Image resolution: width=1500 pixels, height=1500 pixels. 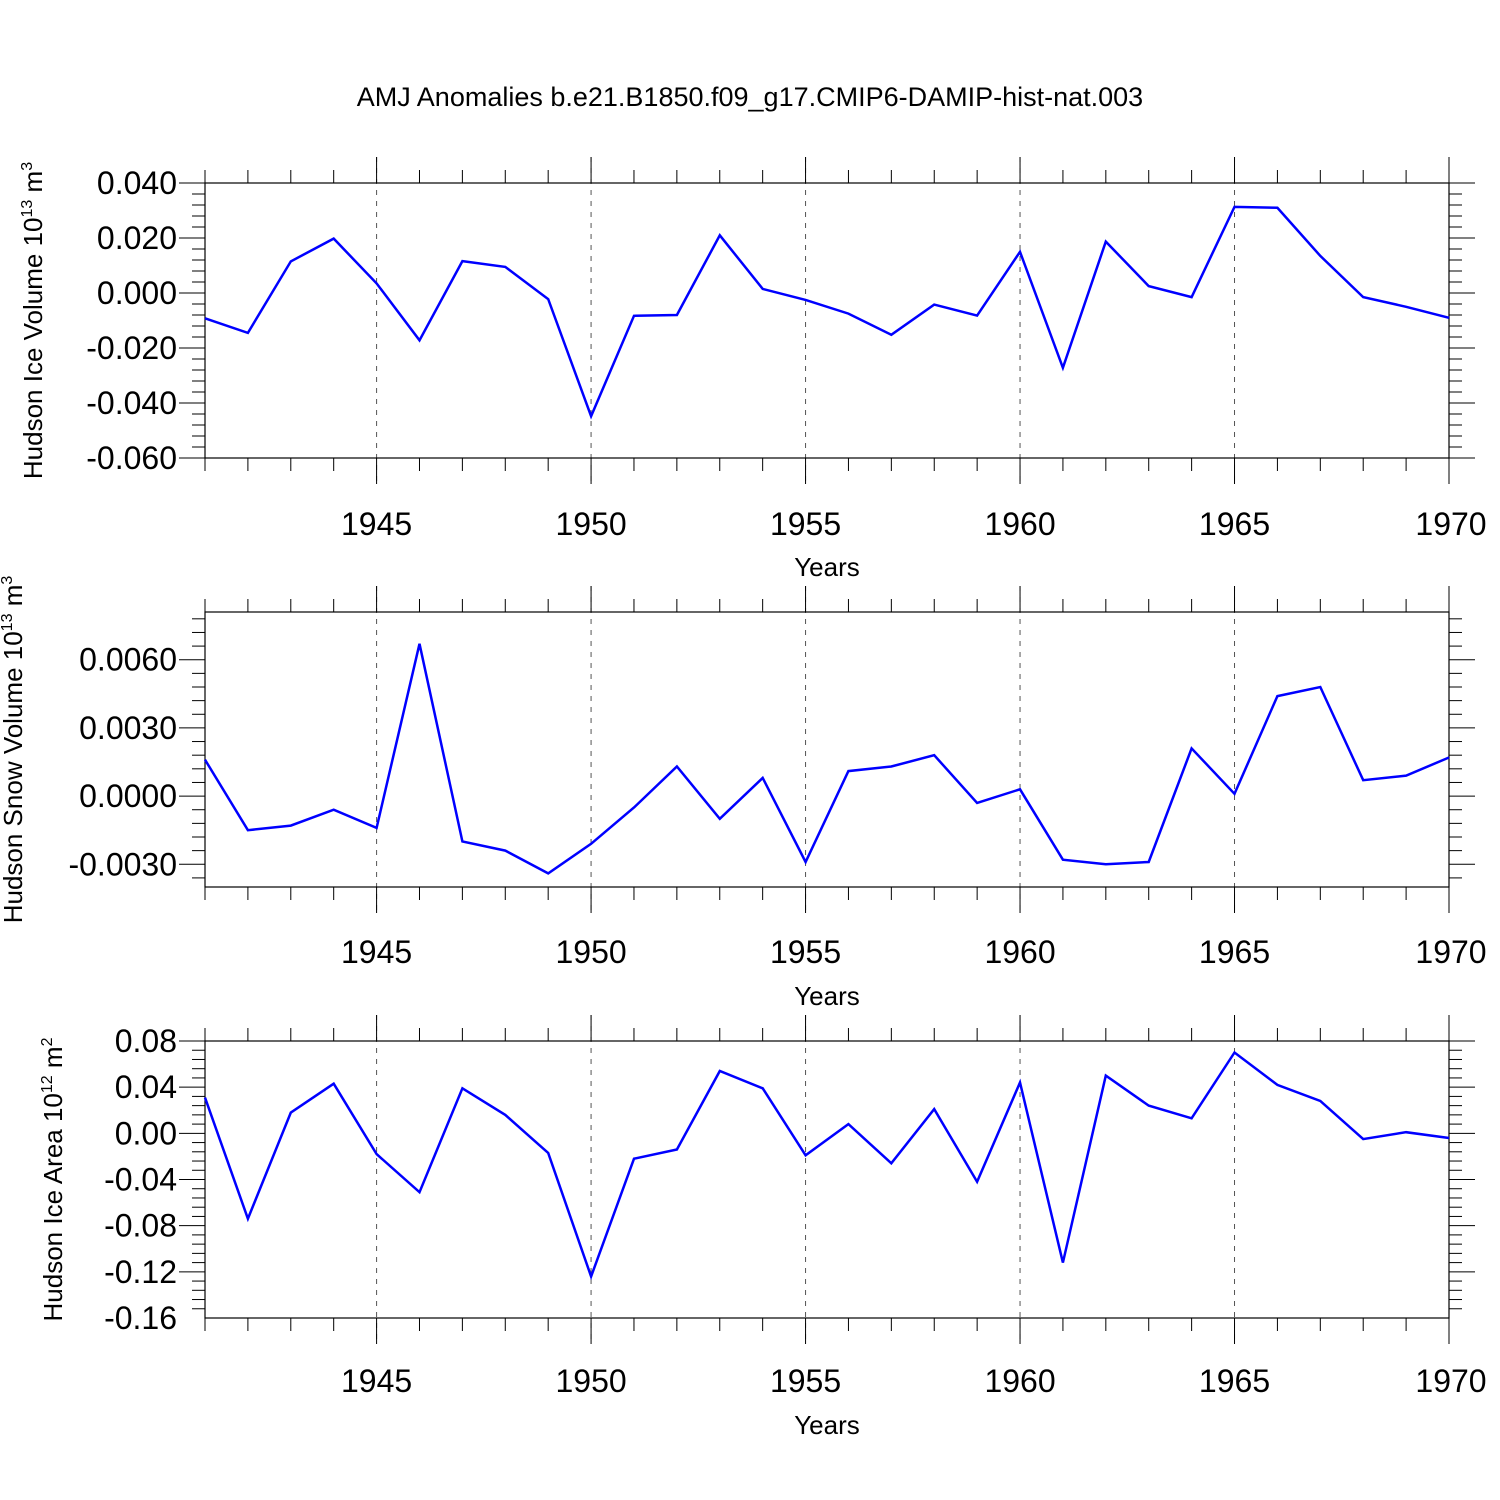 I want to click on y-tick-label: 0.0060, so click(x=128, y=660).